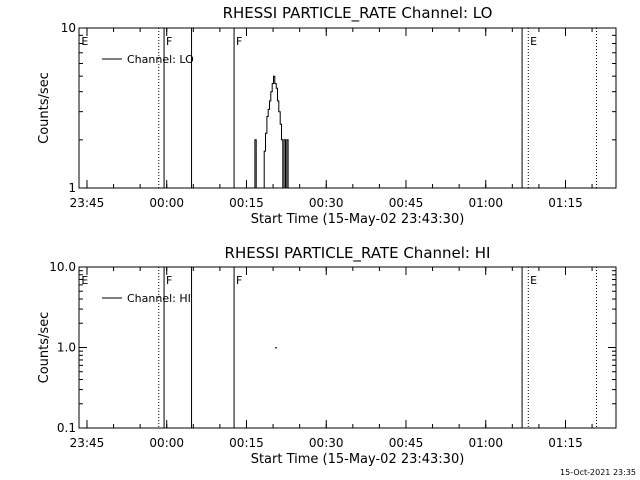 This screenshot has width=640, height=480. What do you see at coordinates (358, 253) in the screenshot?
I see `chart-title: RHESSI PARTICLE_RATE Channel: HI` at bounding box center [358, 253].